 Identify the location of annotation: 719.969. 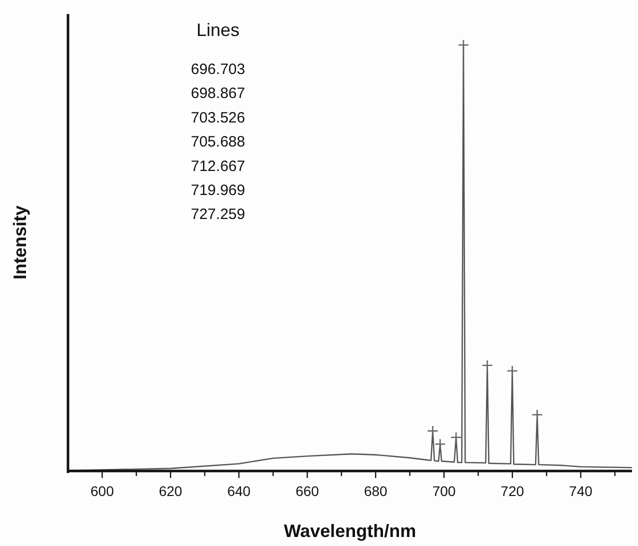
(218, 190).